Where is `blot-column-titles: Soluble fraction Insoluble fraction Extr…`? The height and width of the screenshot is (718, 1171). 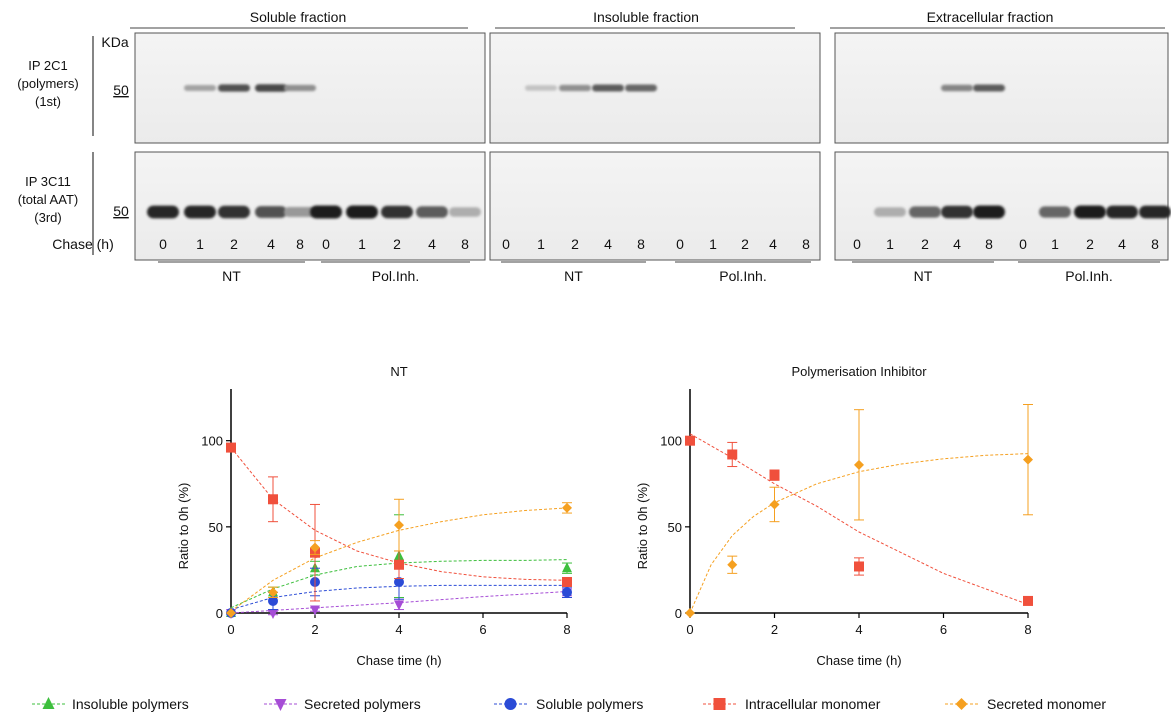 blot-column-titles: Soluble fraction Insoluble fraction Extr… is located at coordinates (647, 19).